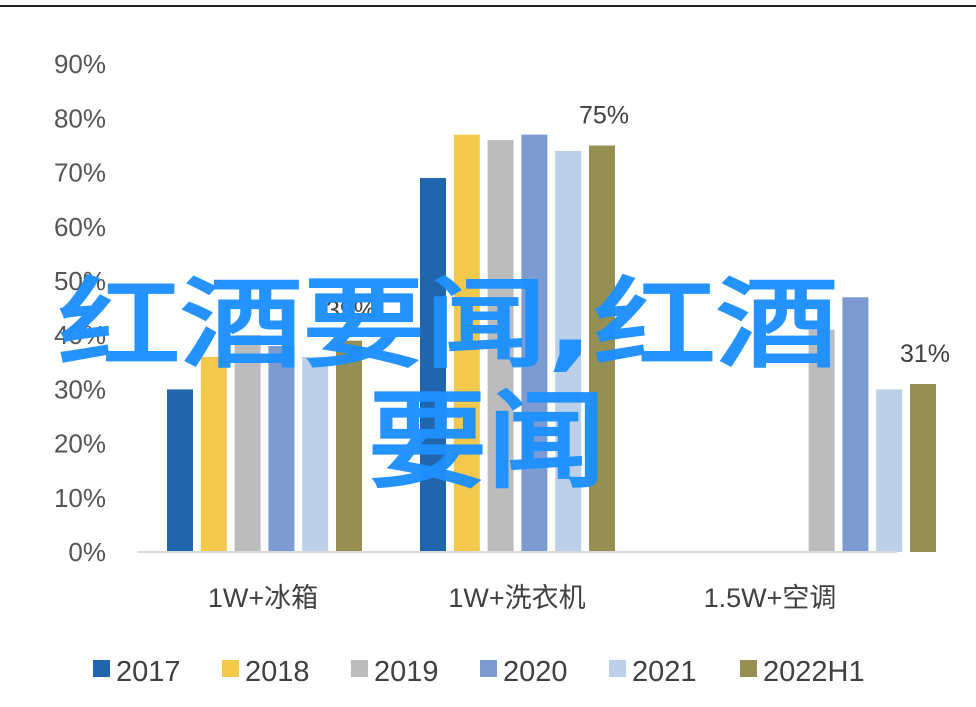  What do you see at coordinates (535, 672) in the screenshot?
I see `legend-entry: 2020` at bounding box center [535, 672].